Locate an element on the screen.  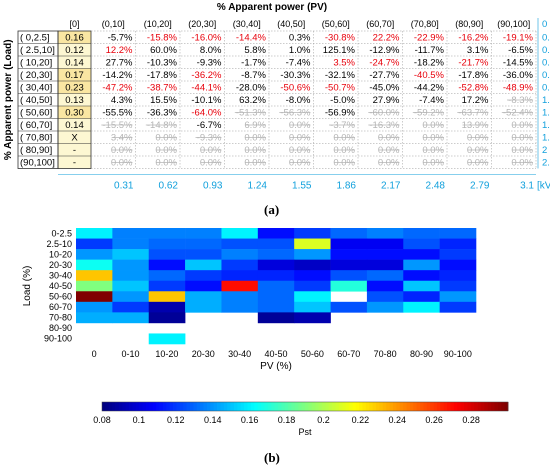
table-cell: -3.7% is located at coordinates (342, 125).